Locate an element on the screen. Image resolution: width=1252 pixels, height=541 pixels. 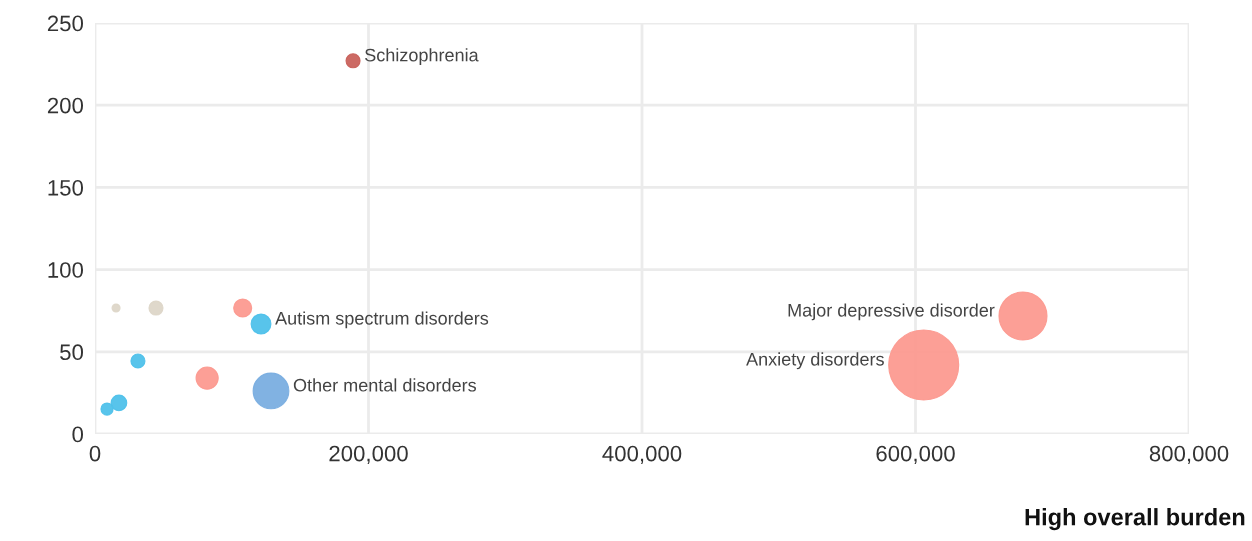
y-tick-label: 50 is located at coordinates (72, 352).